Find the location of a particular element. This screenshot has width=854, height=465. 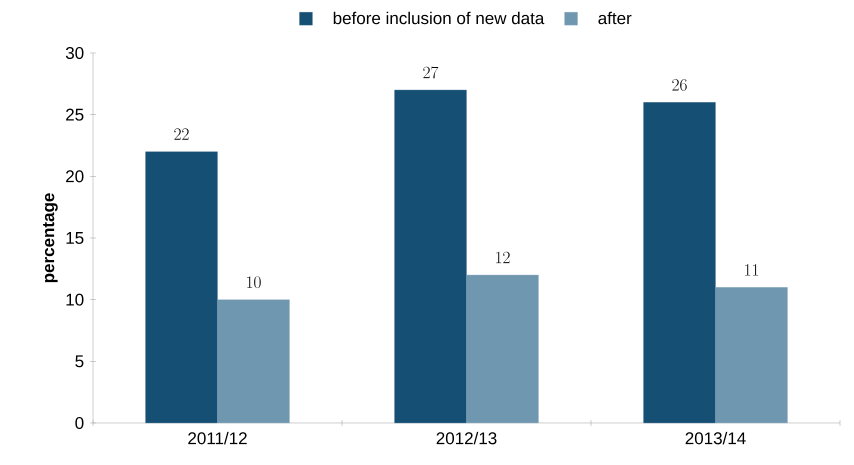

y-tick-label: 5 is located at coordinates (79, 361).